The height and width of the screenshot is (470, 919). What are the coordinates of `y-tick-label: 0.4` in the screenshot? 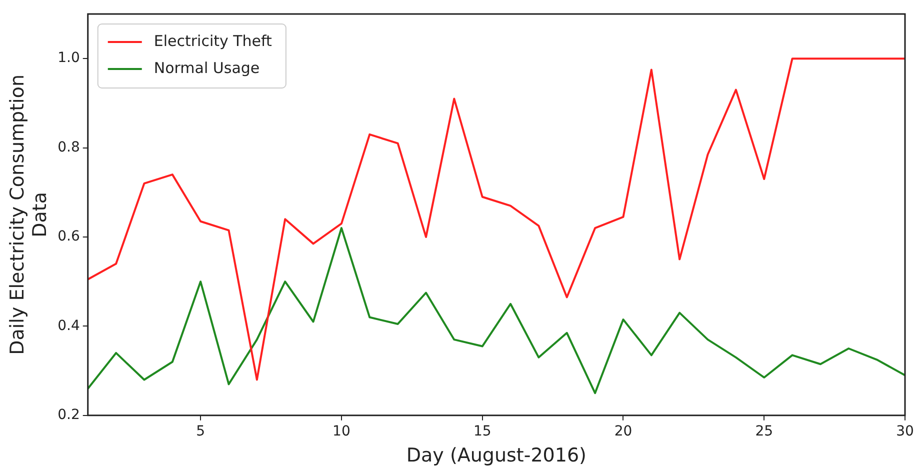 It's located at (69, 326).